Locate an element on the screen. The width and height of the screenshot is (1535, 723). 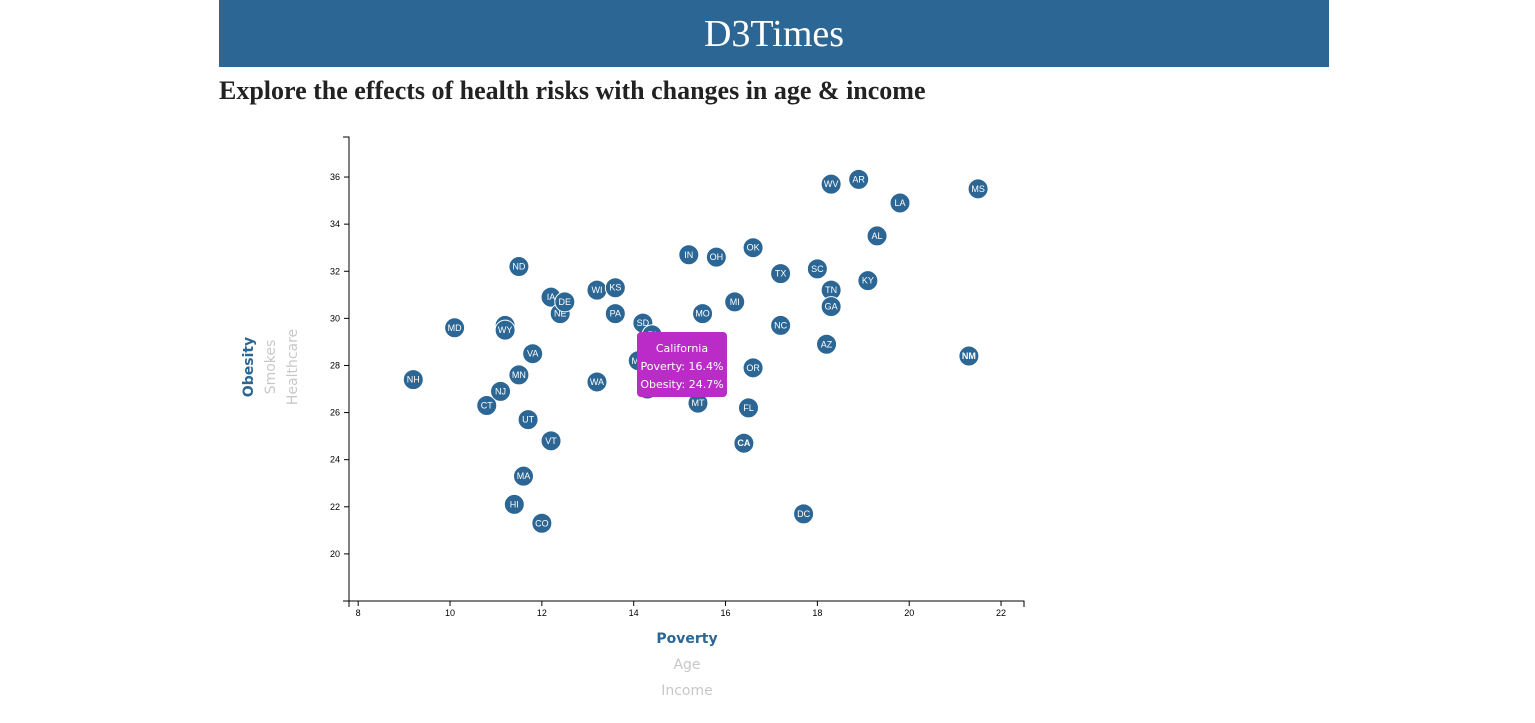
state-point-nc: NC is located at coordinates (781, 325).